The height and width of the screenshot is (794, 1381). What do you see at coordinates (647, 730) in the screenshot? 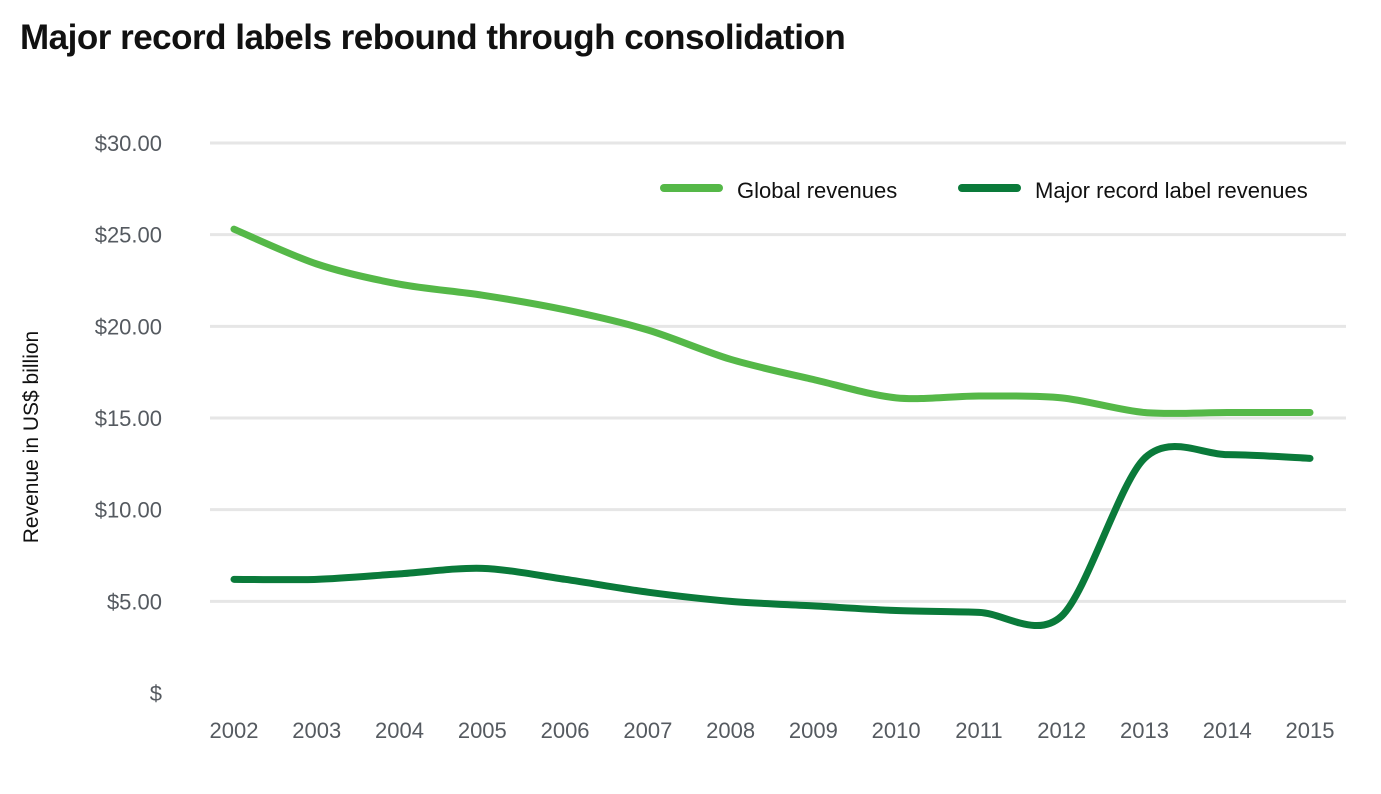
I see `x-tick-label: 2007` at bounding box center [647, 730].